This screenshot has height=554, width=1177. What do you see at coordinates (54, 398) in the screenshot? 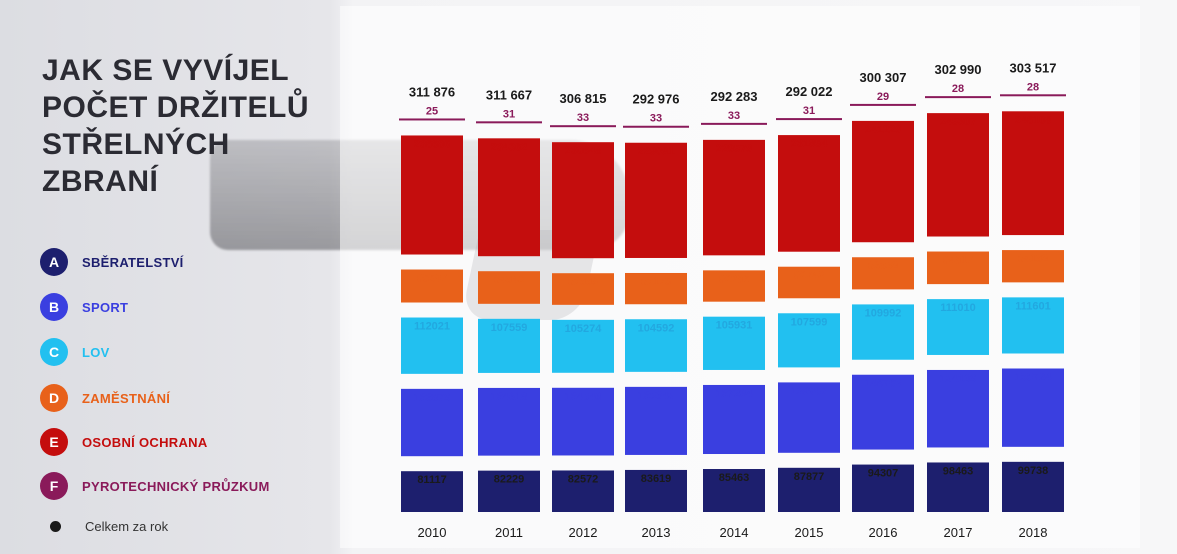
I see `legend-badge: D` at bounding box center [54, 398].